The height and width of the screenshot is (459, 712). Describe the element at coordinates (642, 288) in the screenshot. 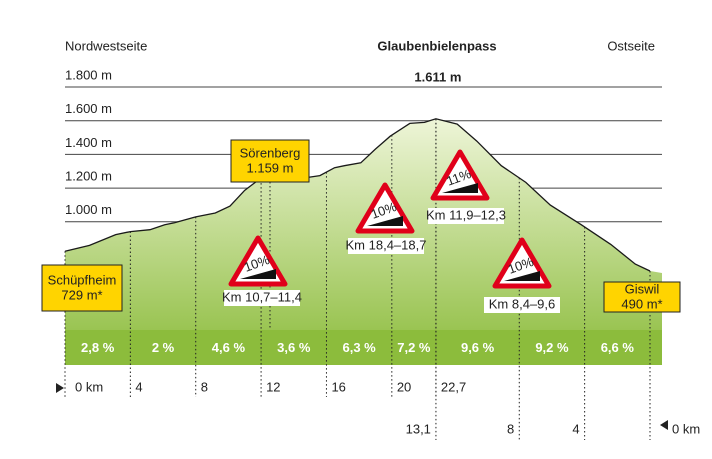

I see `place-name: Giswil` at that location.